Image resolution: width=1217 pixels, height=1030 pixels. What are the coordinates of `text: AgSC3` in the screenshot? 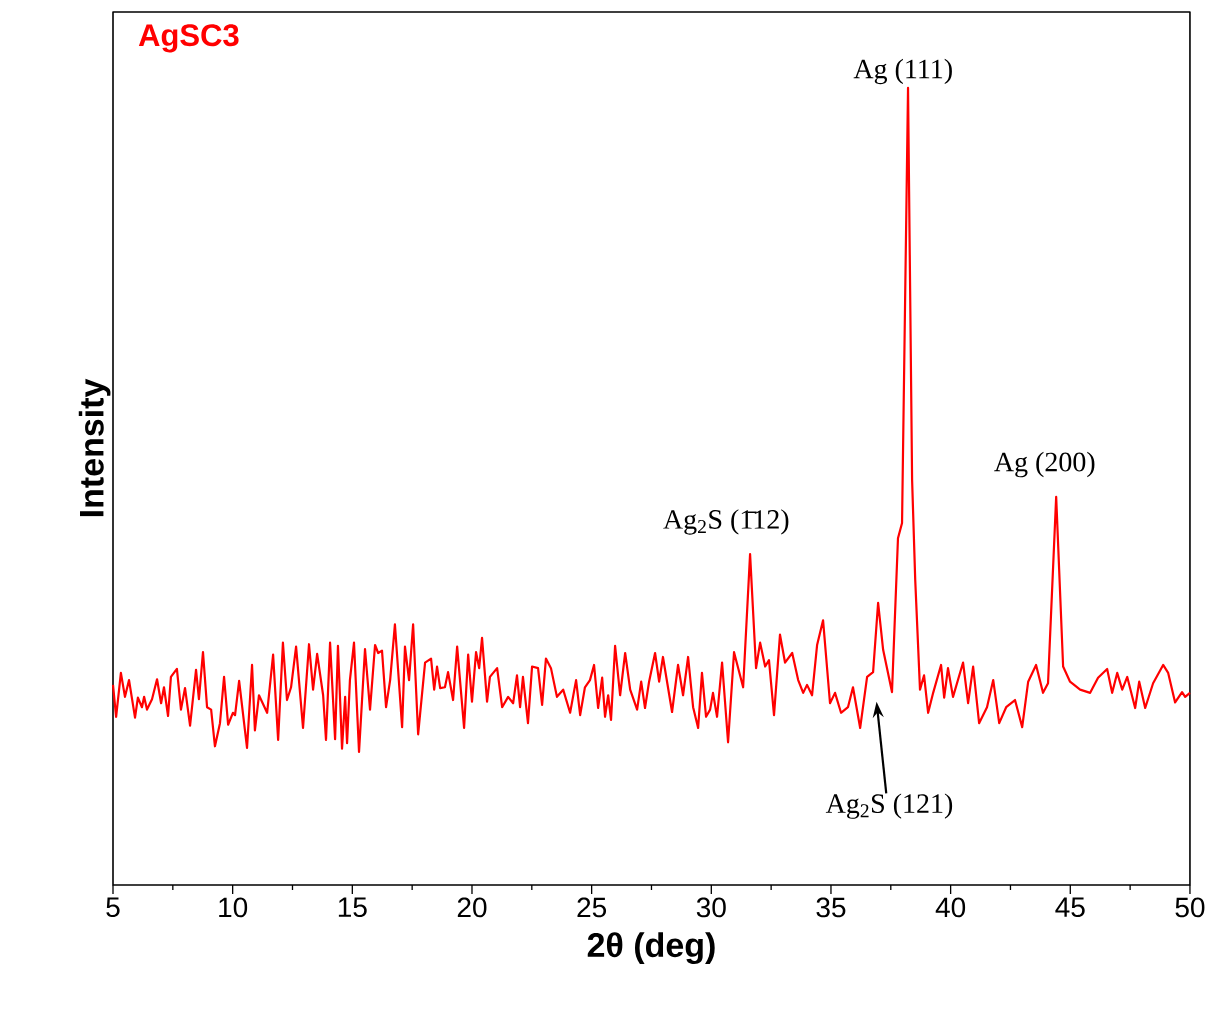 It's located at (188, 38).